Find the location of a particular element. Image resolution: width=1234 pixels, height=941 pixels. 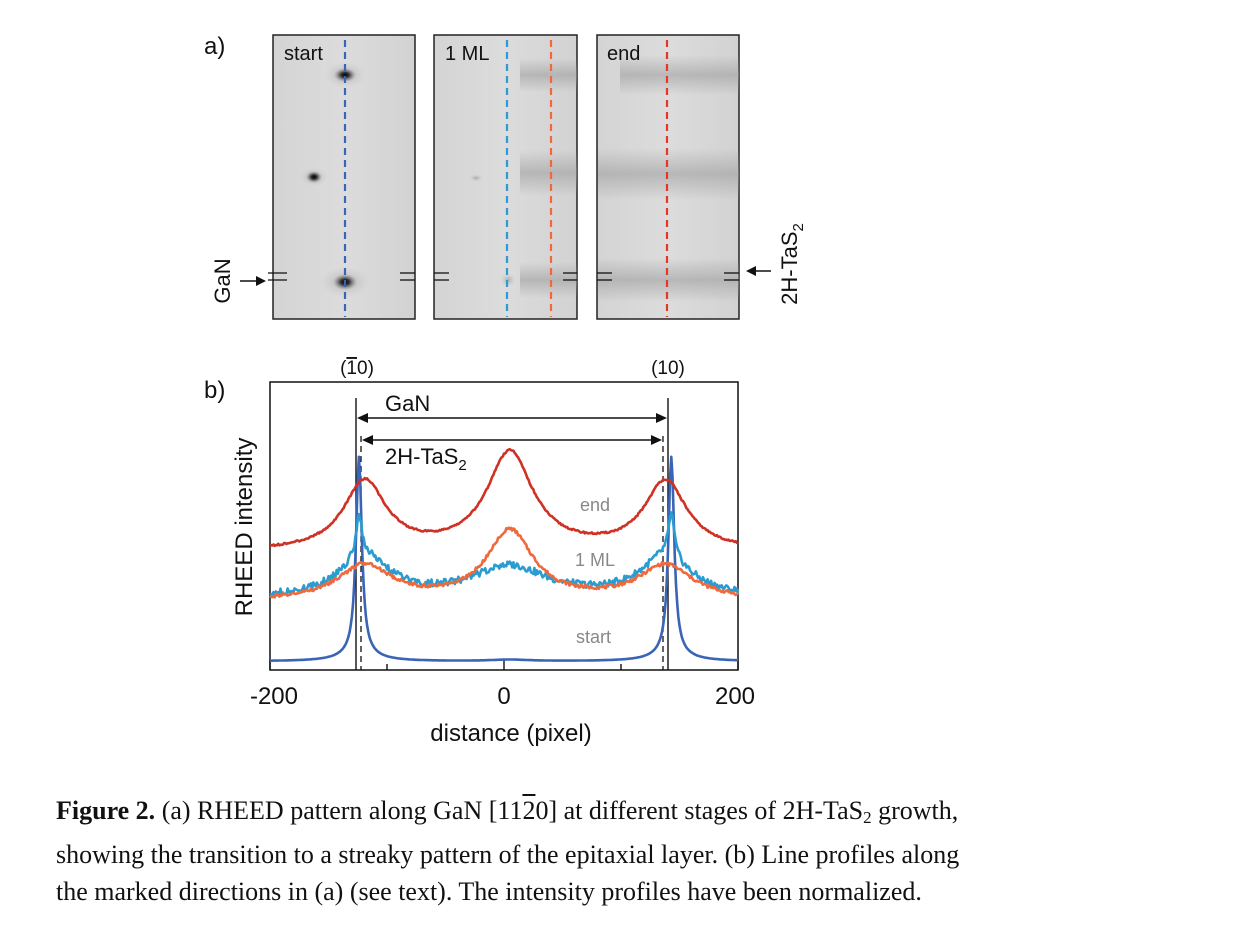

tas2-marker-label: 2H-TaS2 is located at coordinates (792, 264).